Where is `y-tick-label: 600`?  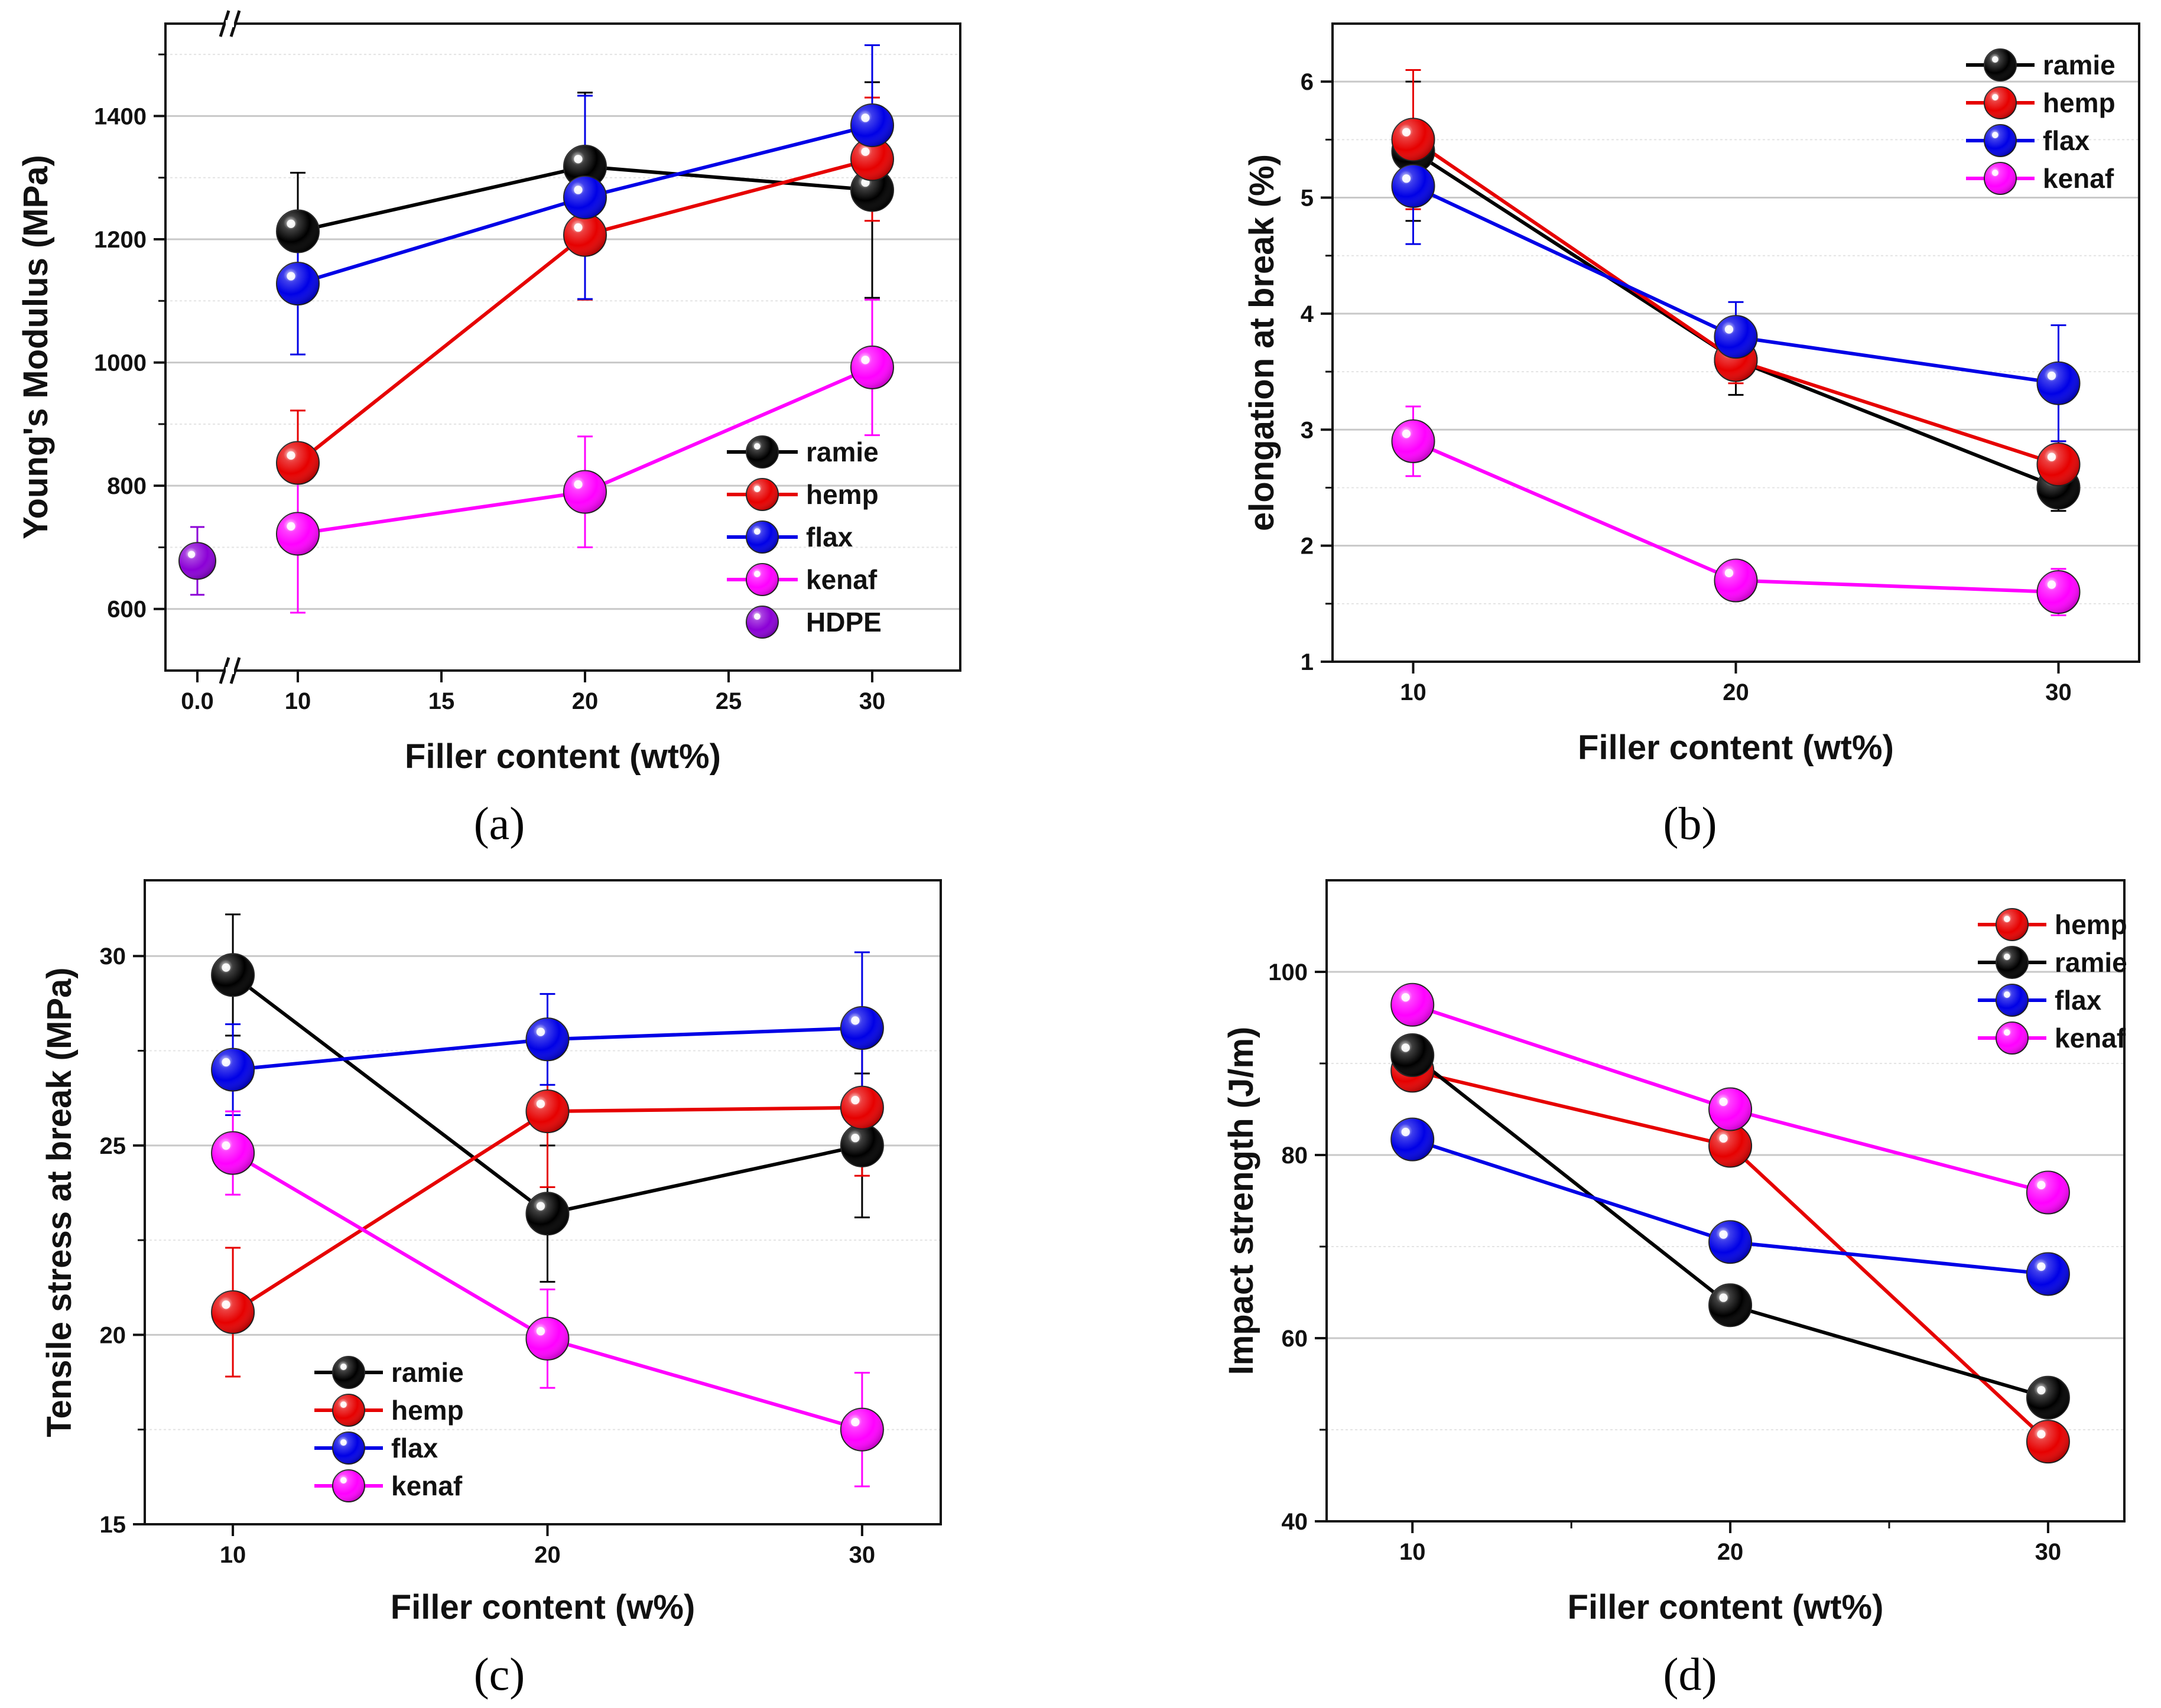
y-tick-label: 600 is located at coordinates (127, 610).